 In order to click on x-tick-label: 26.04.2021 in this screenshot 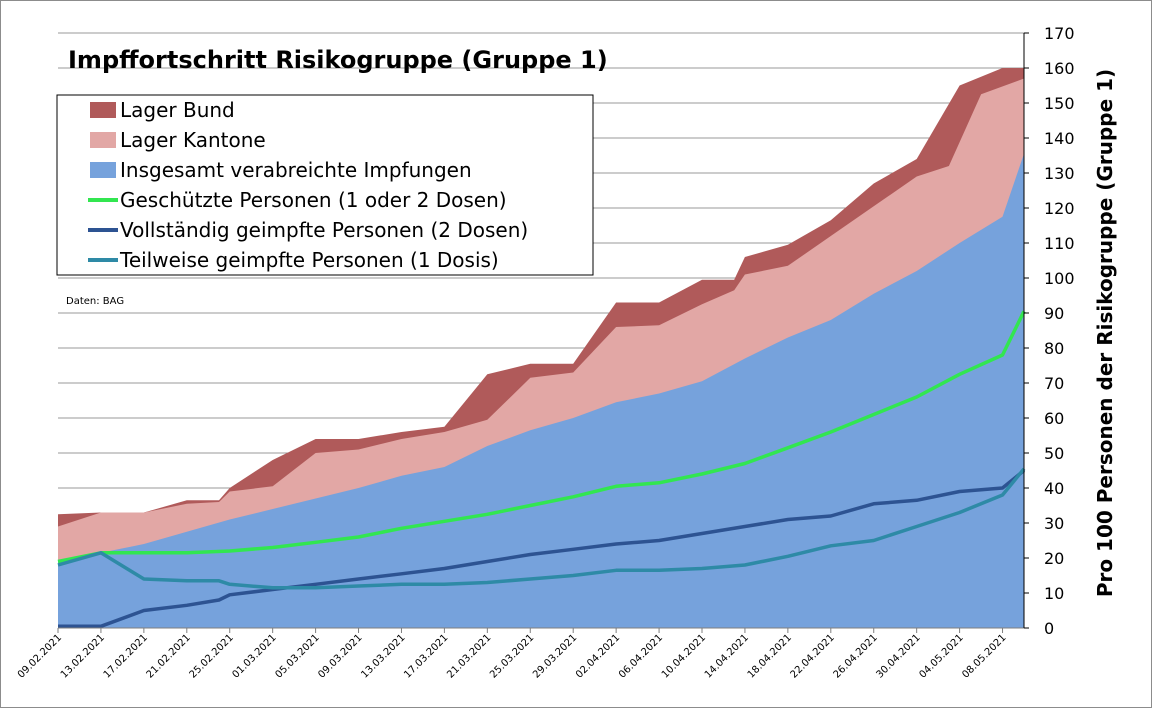, I will do `click(856, 656)`.